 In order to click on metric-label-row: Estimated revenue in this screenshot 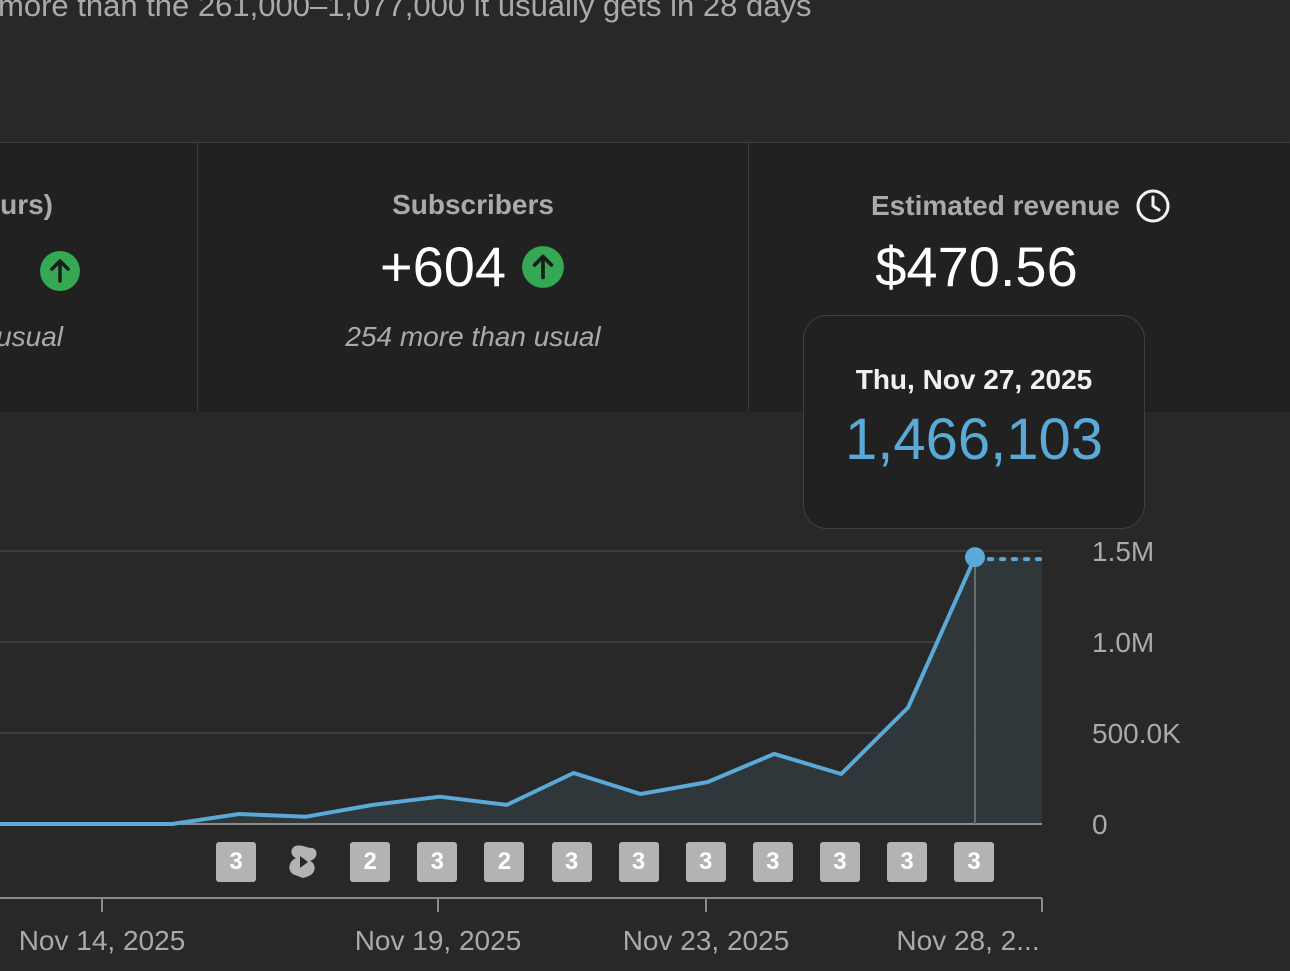, I will do `click(1019, 205)`.